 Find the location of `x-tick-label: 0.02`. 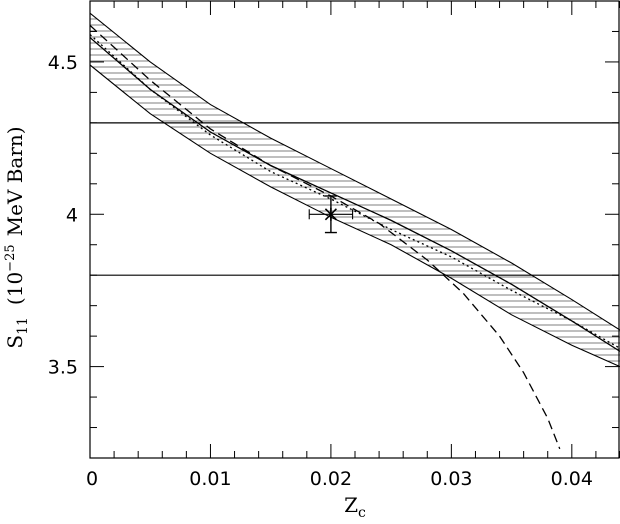

x-tick-label: 0.02 is located at coordinates (331, 479).